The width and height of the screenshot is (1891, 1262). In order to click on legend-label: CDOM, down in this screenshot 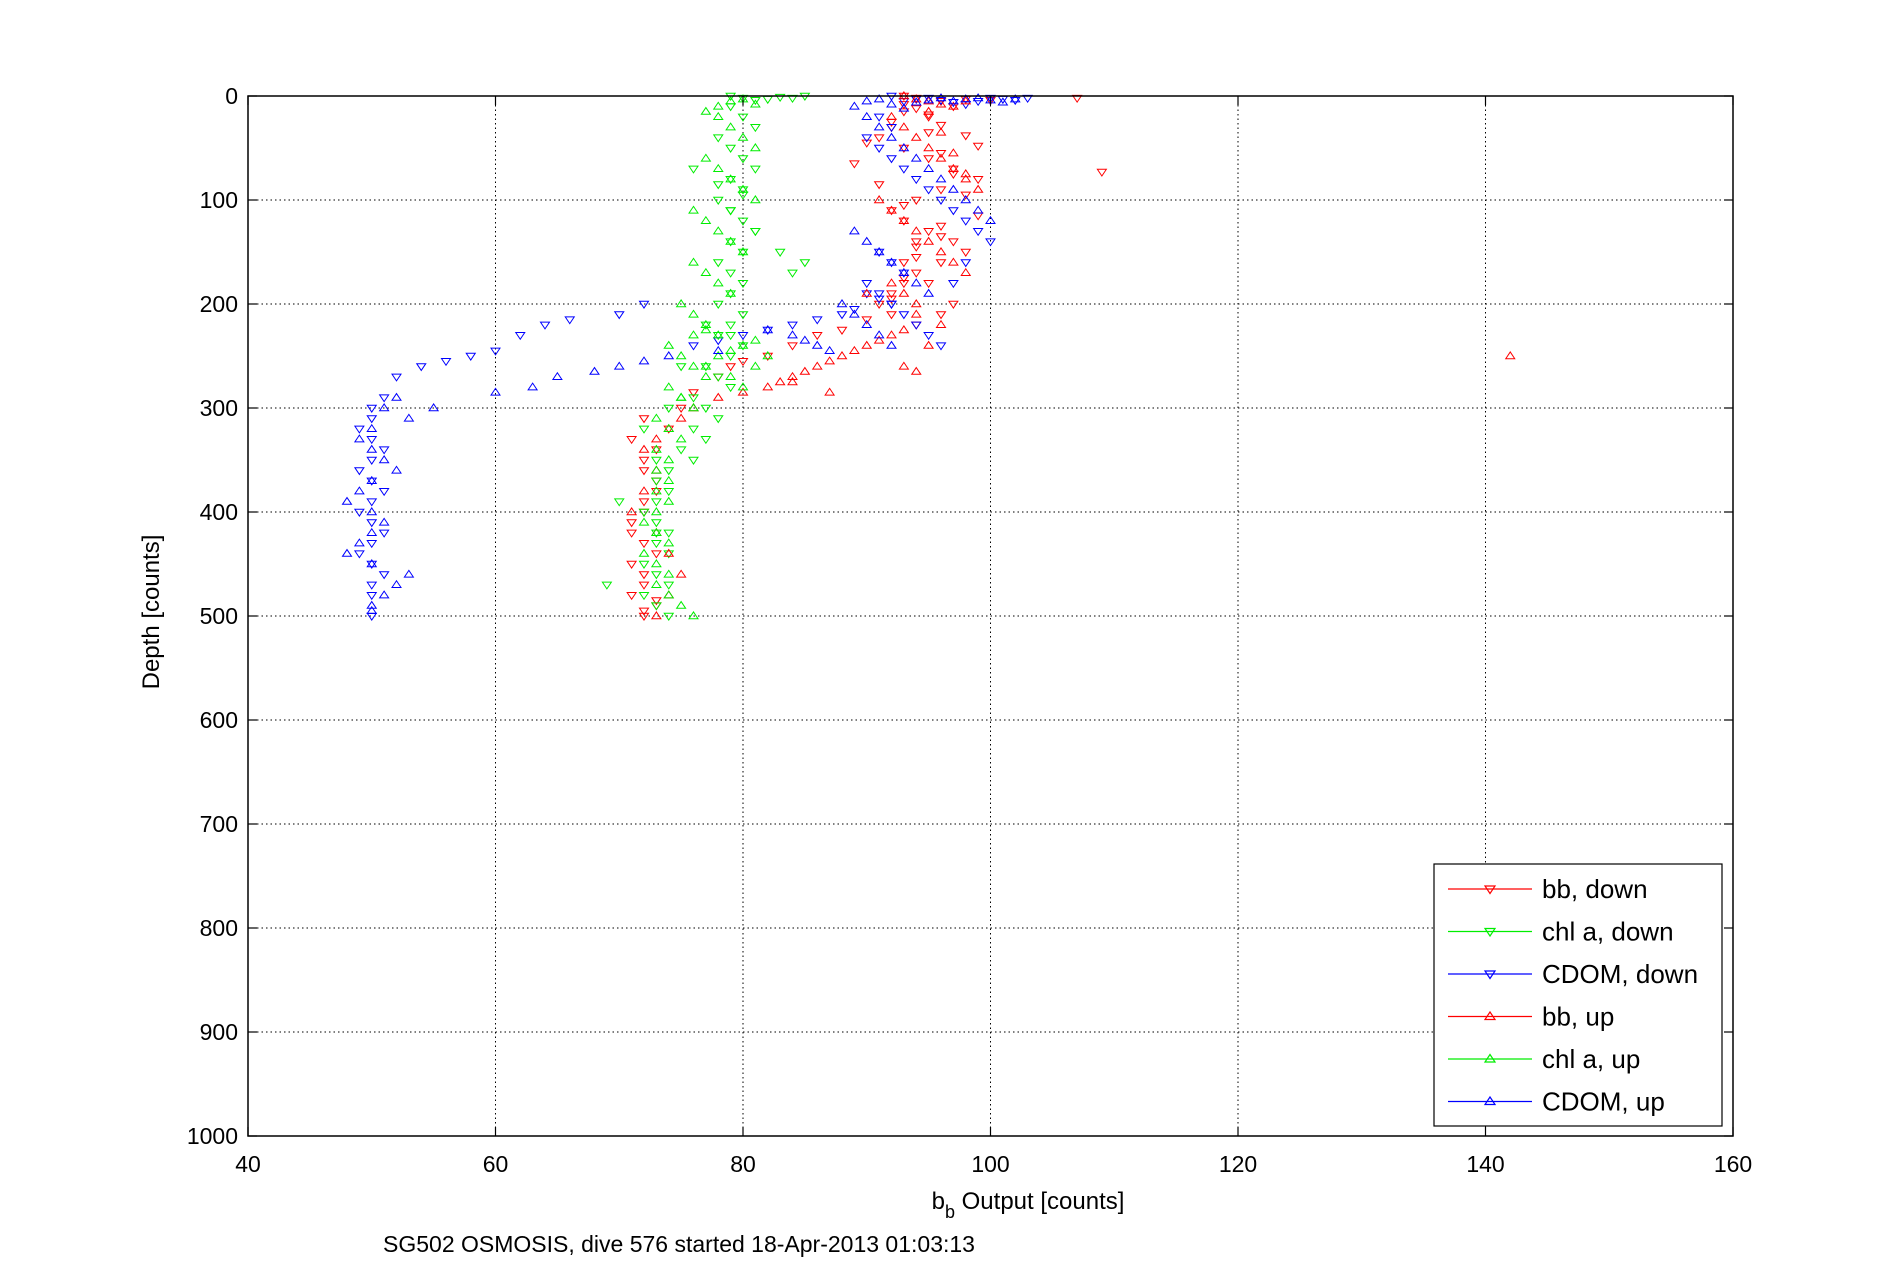, I will do `click(1620, 974)`.